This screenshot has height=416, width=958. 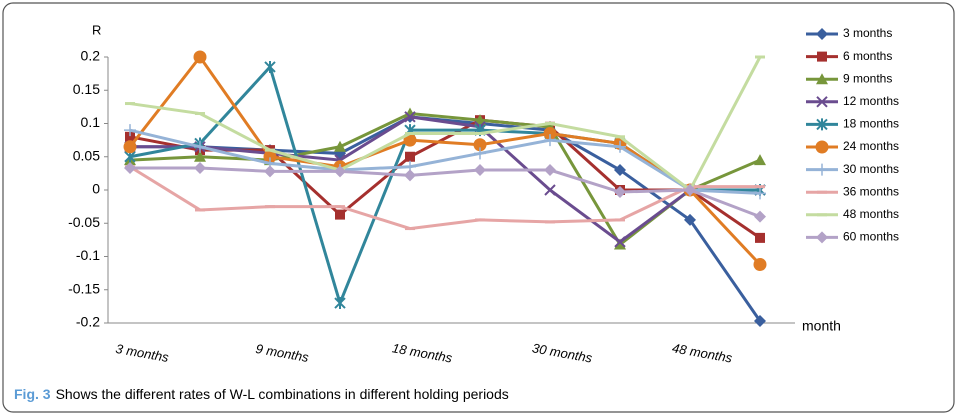 I want to click on legend-label: 24 months, so click(x=871, y=146).